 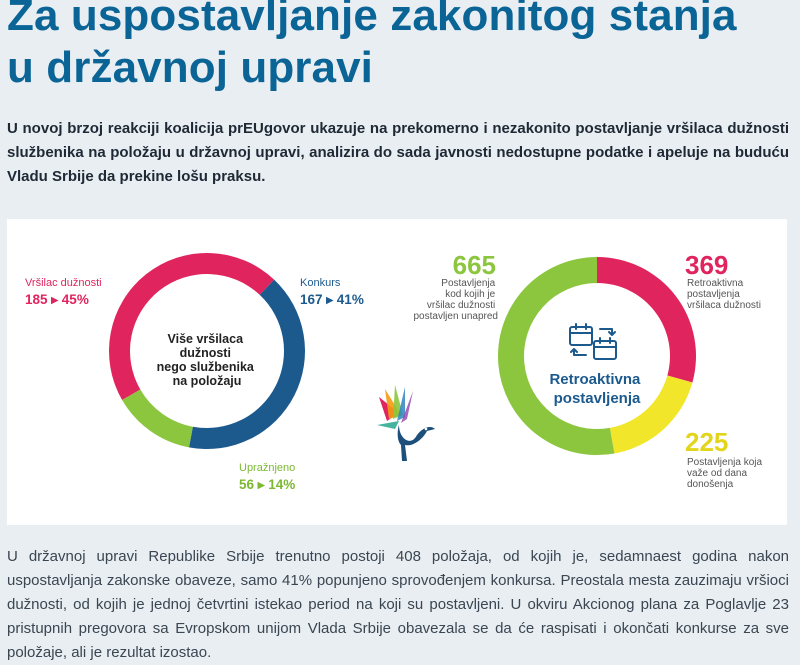 What do you see at coordinates (206, 367) in the screenshot?
I see `donut1-center-line: nego službenika` at bounding box center [206, 367].